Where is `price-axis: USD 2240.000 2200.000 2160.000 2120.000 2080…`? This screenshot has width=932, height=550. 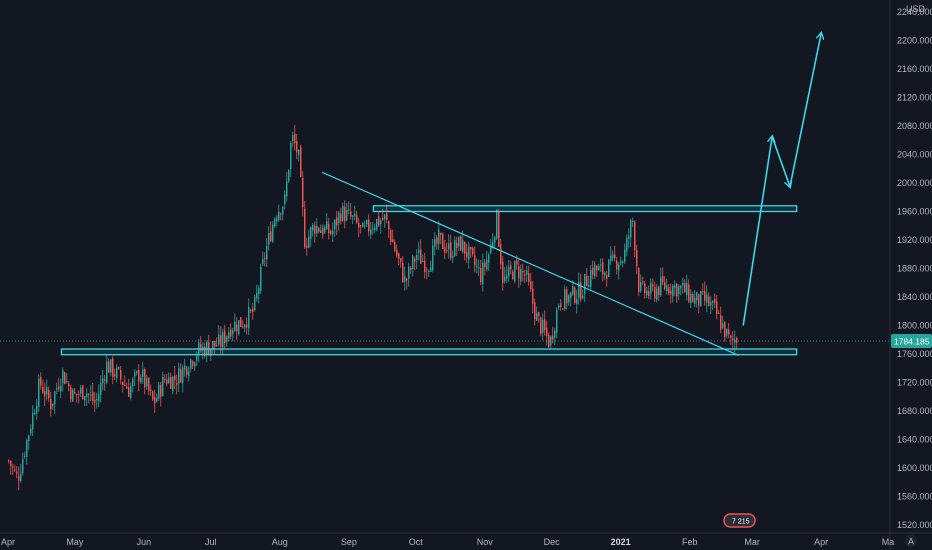 price-axis: USD 2240.000 2200.000 2160.000 2120.000 2080… is located at coordinates (910, 275).